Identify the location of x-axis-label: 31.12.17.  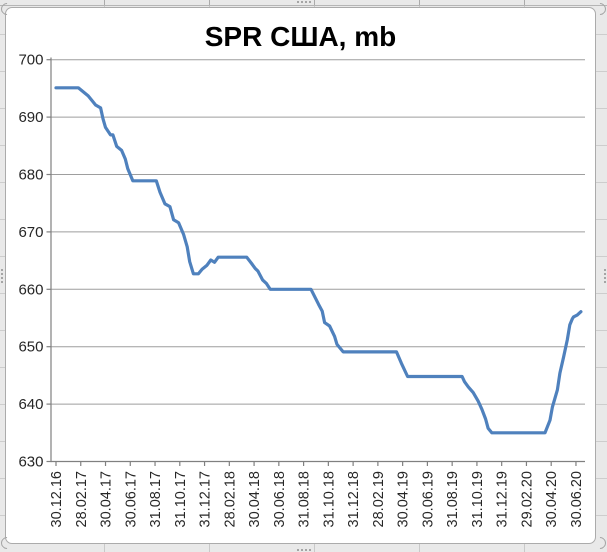
(206, 499).